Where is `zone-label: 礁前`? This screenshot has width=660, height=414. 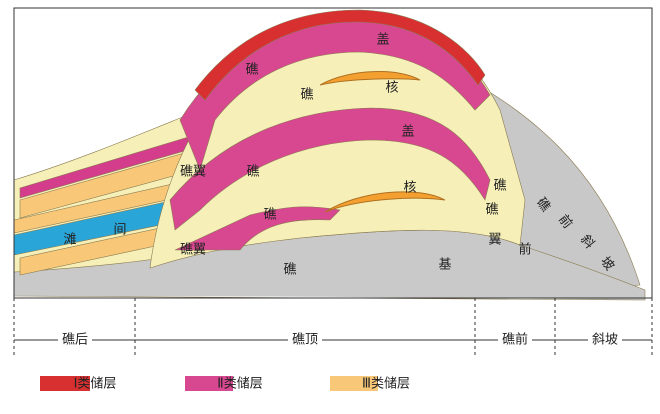 zone-label: 礁前 is located at coordinates (515, 340).